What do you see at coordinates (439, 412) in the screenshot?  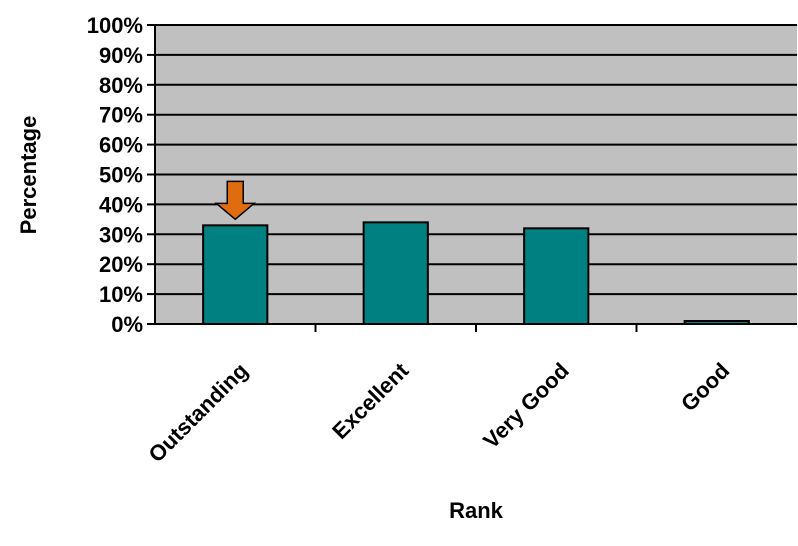 I see `x-category-labels: Outstanding Excellent Very Good Good` at bounding box center [439, 412].